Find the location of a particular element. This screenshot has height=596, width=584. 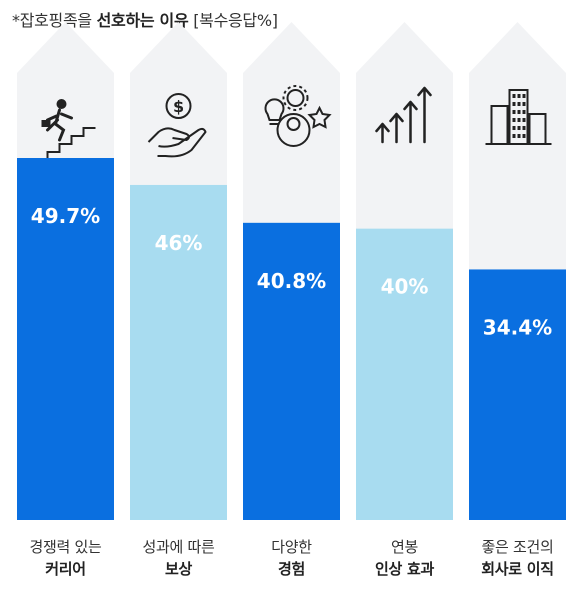

person-body is located at coordinates (59, 125).